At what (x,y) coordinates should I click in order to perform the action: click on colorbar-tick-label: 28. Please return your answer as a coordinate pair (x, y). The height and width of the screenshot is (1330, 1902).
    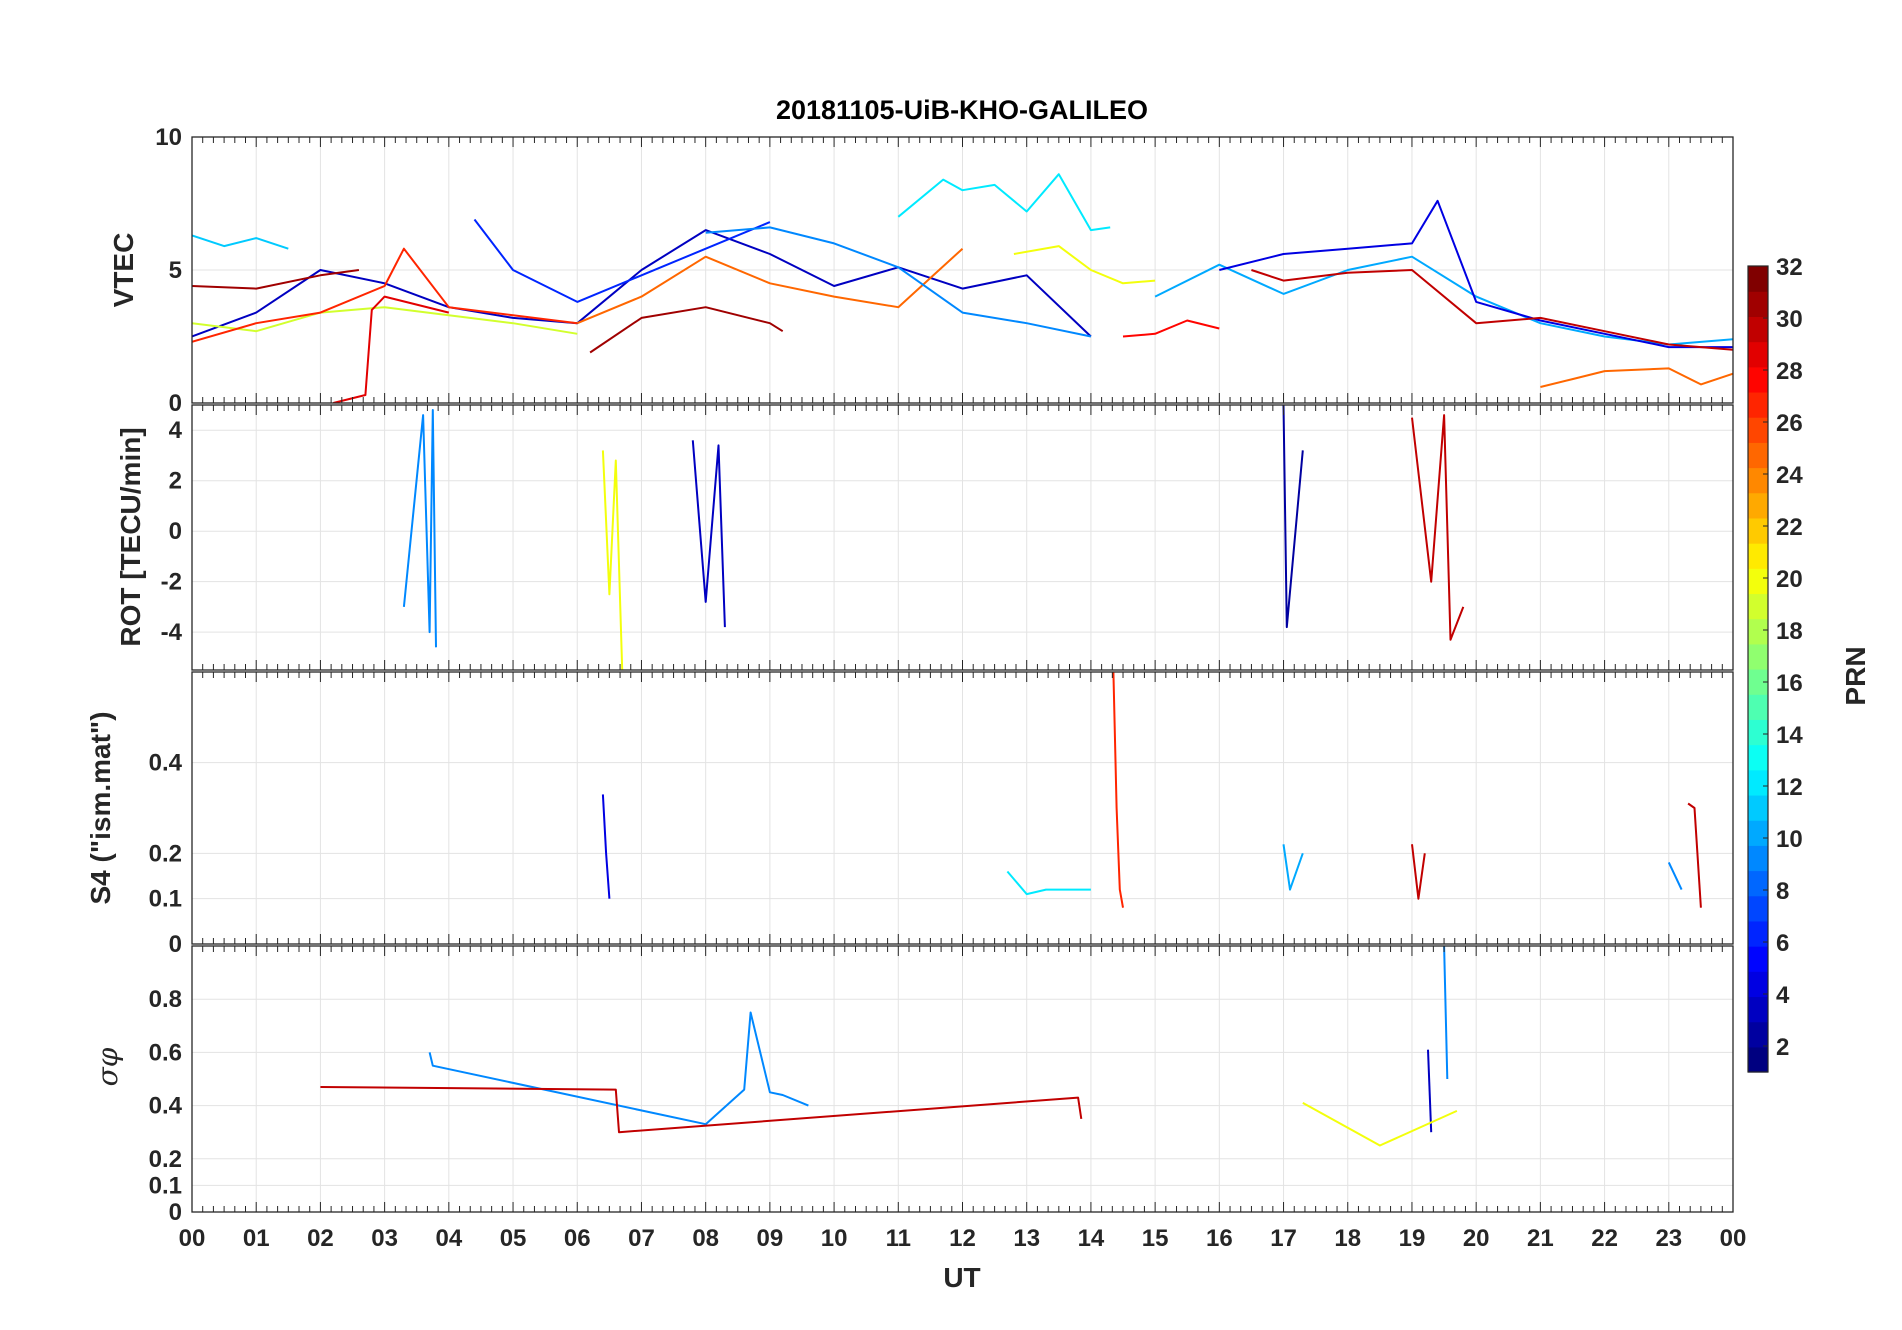
    Looking at the image, I should click on (1789, 371).